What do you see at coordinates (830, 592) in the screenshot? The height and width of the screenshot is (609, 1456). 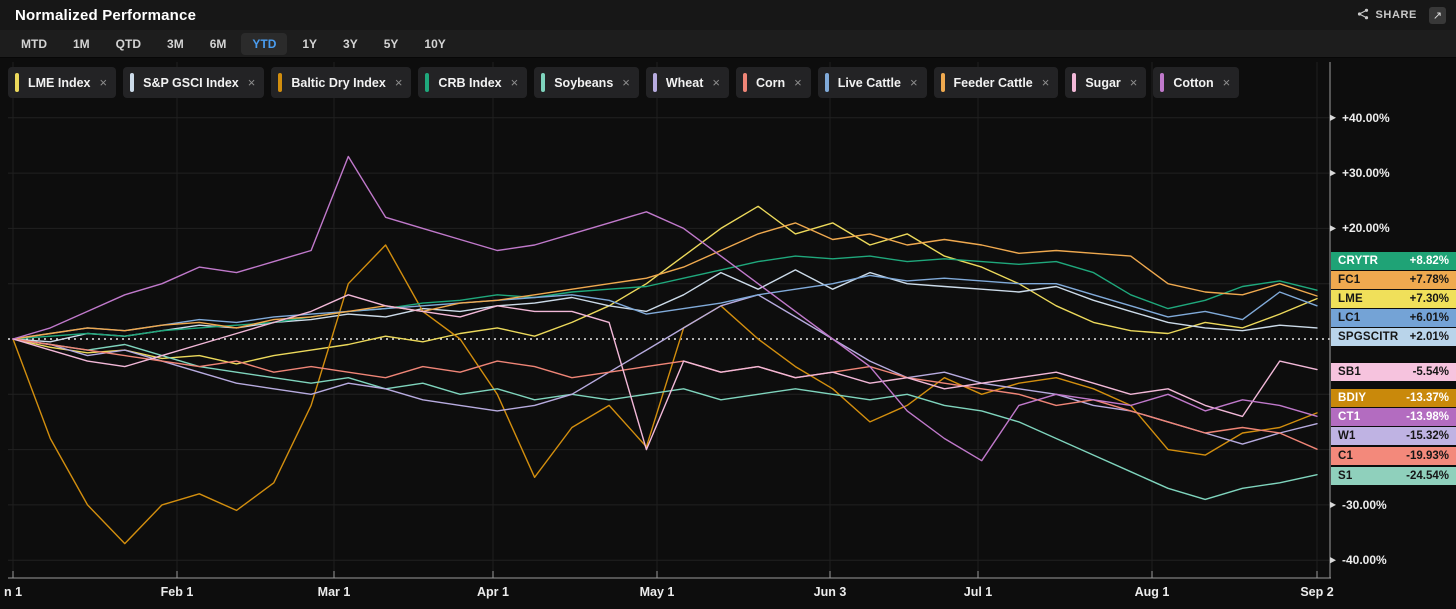 I see `x-axis-label: Jun 3` at bounding box center [830, 592].